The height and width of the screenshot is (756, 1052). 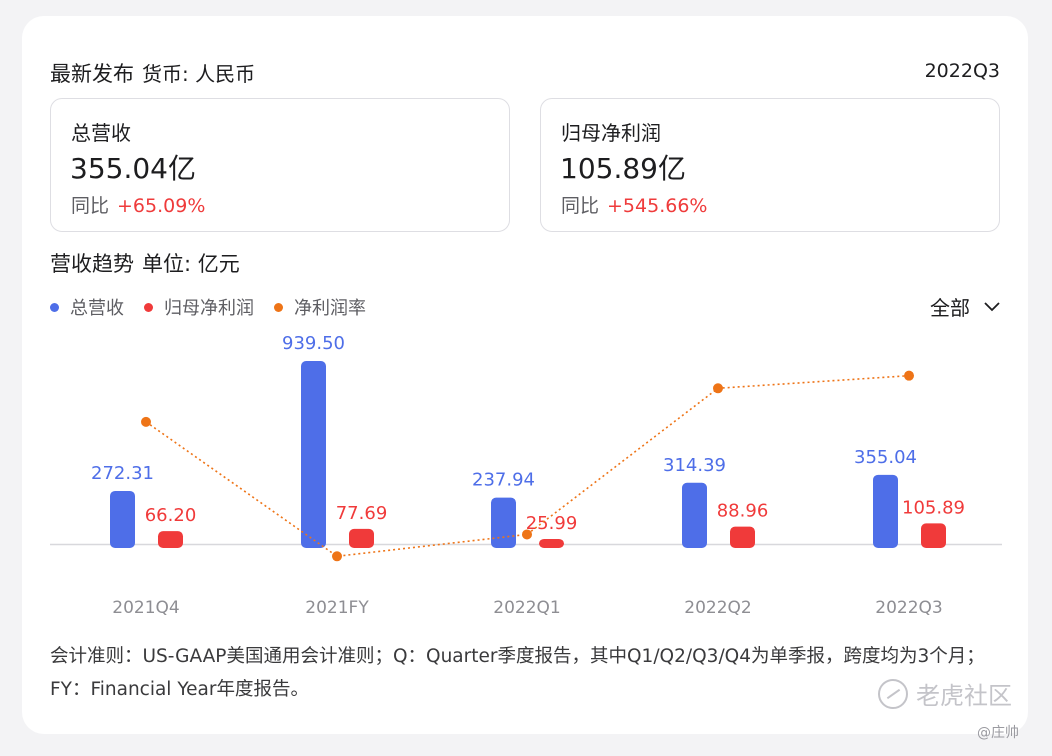 What do you see at coordinates (330, 308) in the screenshot?
I see `legend-label: 净利润率` at bounding box center [330, 308].